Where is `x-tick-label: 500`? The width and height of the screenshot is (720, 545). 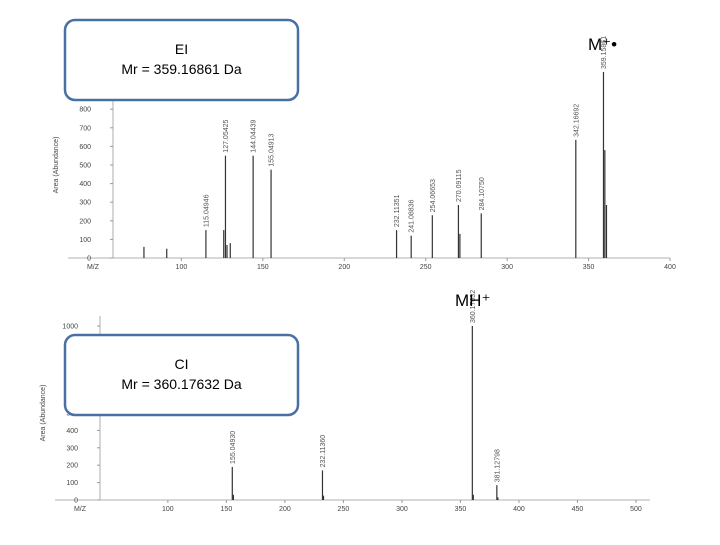
x-tick-label: 500 is located at coordinates (636, 509).